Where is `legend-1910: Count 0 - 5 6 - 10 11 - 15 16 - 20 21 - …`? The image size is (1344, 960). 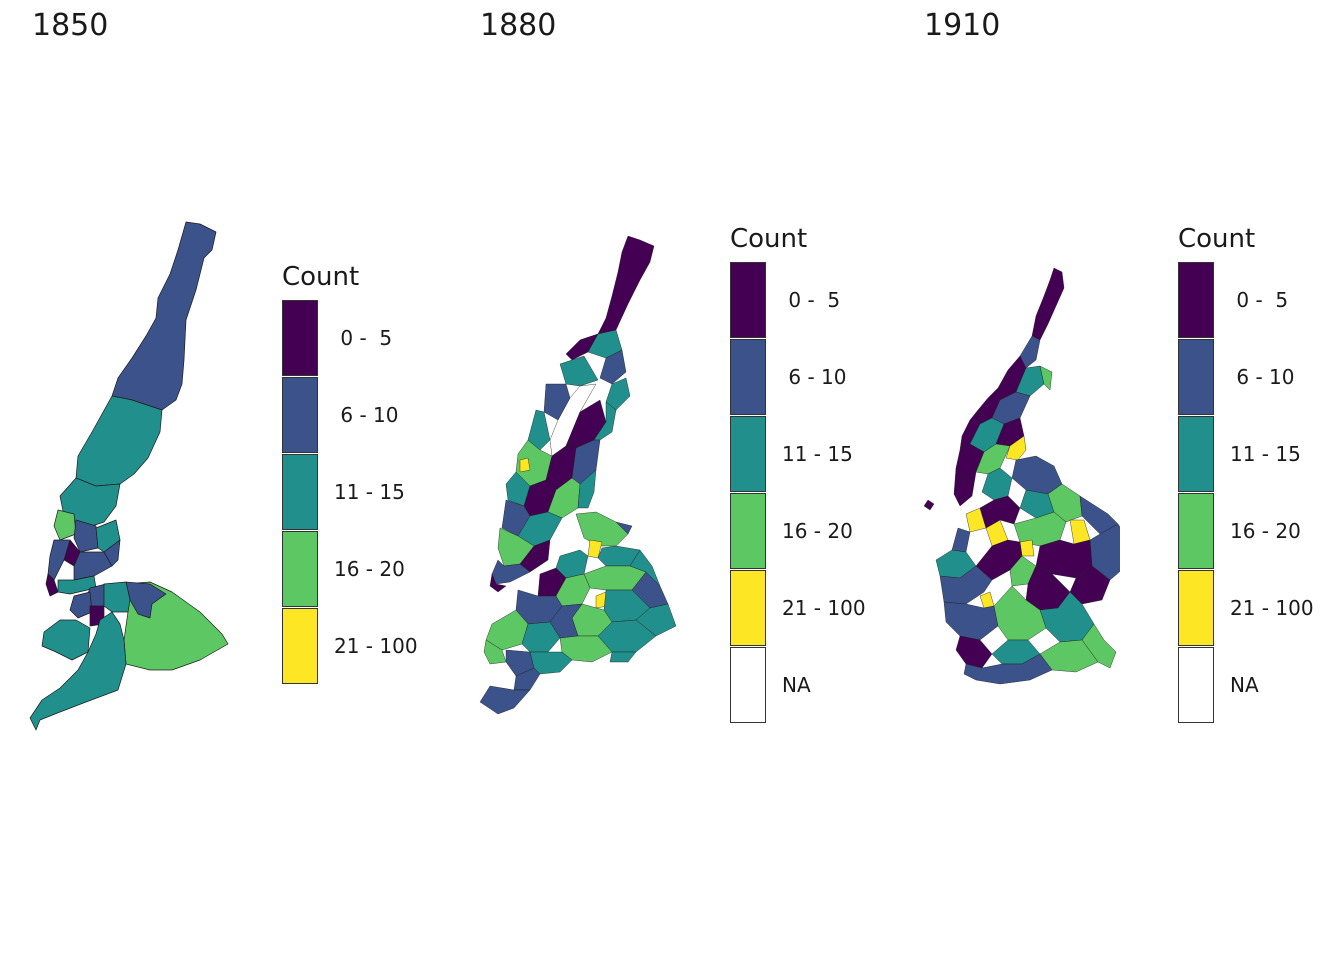 legend-1910: Count 0 - 5 6 - 10 11 - 15 16 - 20 21 - … is located at coordinates (1246, 474).